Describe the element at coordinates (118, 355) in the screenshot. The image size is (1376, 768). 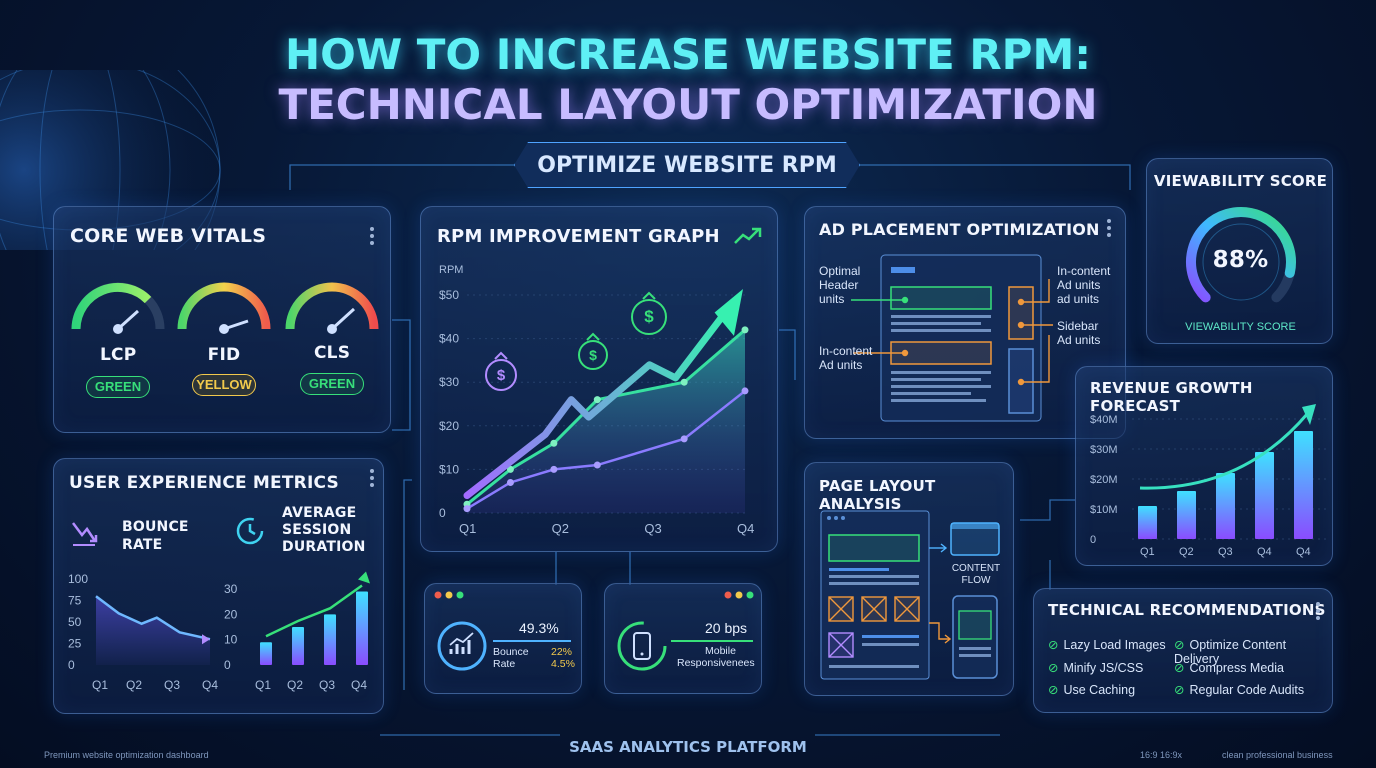
I see `lcp-label: LCP` at that location.